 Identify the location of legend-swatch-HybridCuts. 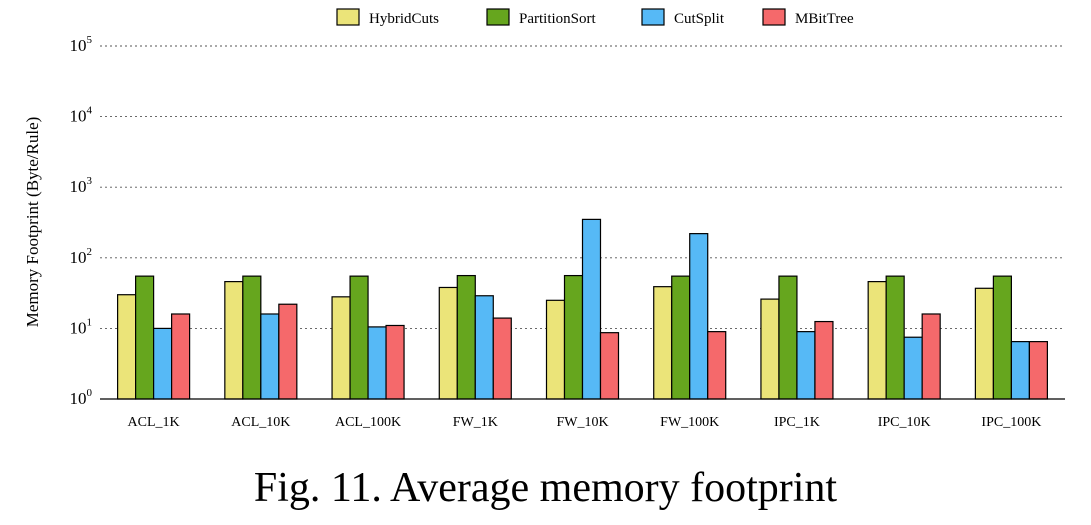
(348, 17).